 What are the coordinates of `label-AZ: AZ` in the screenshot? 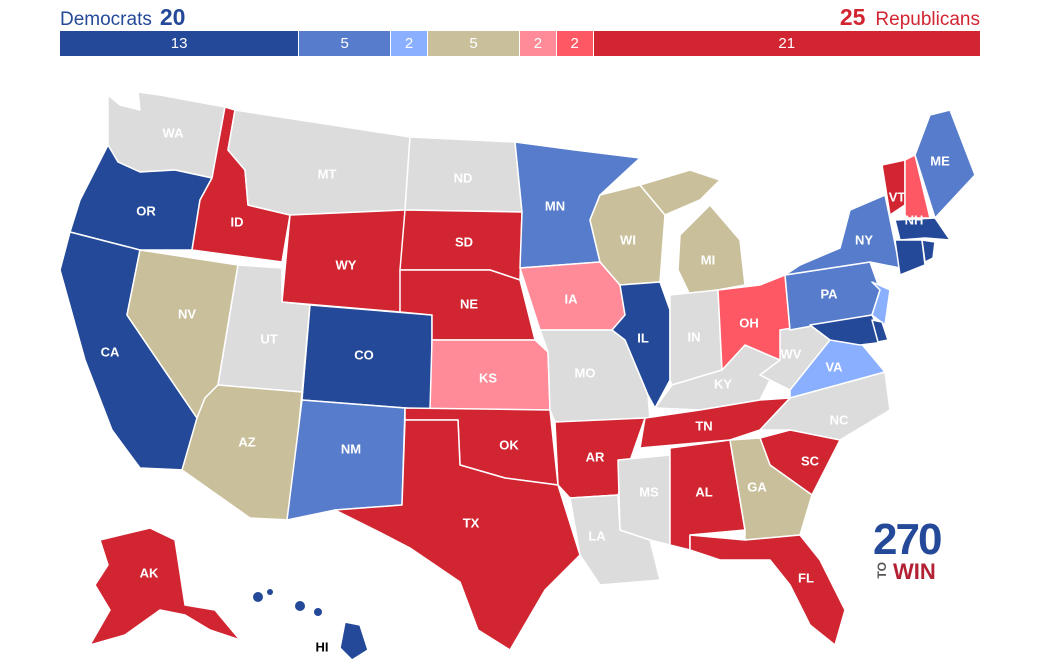 It's located at (246, 441).